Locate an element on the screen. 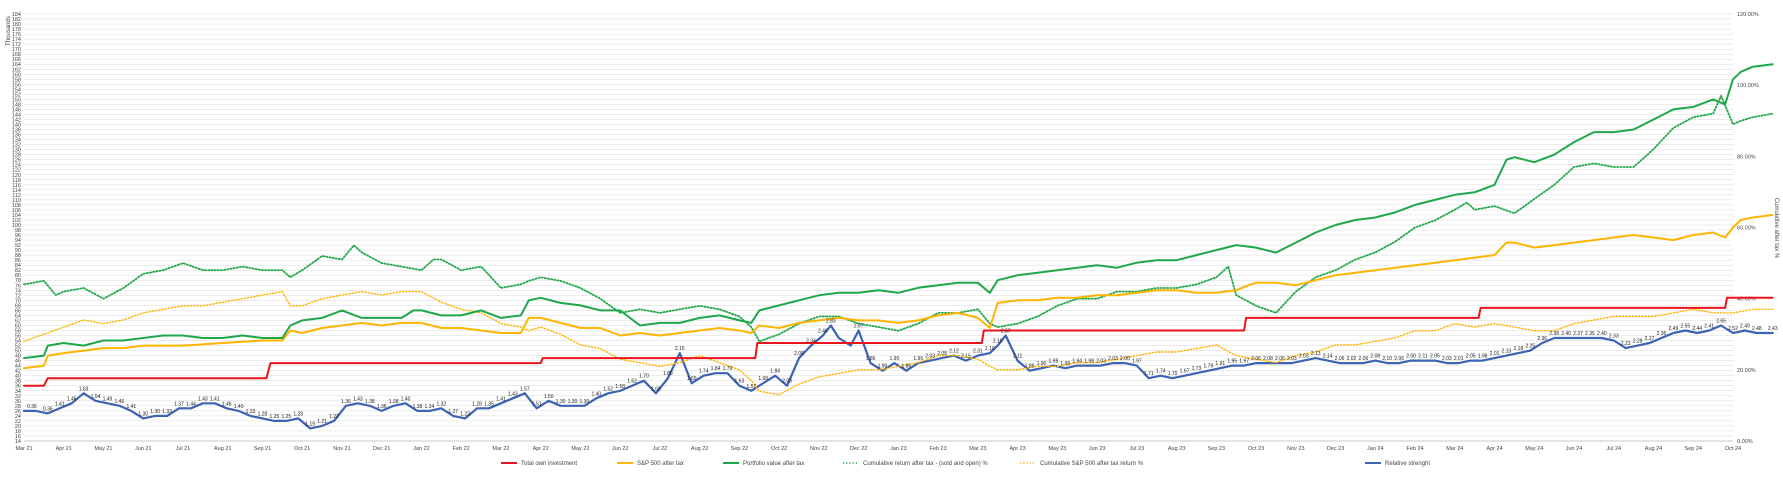  y-tick-label: 150 is located at coordinates (16, 100).